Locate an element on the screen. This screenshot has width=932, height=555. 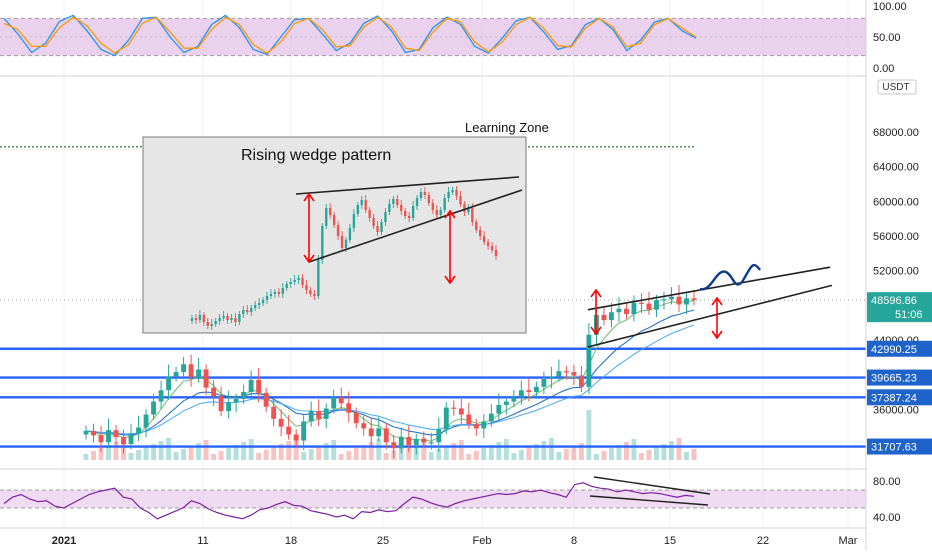
time-tick-label: 18 is located at coordinates (291, 541).